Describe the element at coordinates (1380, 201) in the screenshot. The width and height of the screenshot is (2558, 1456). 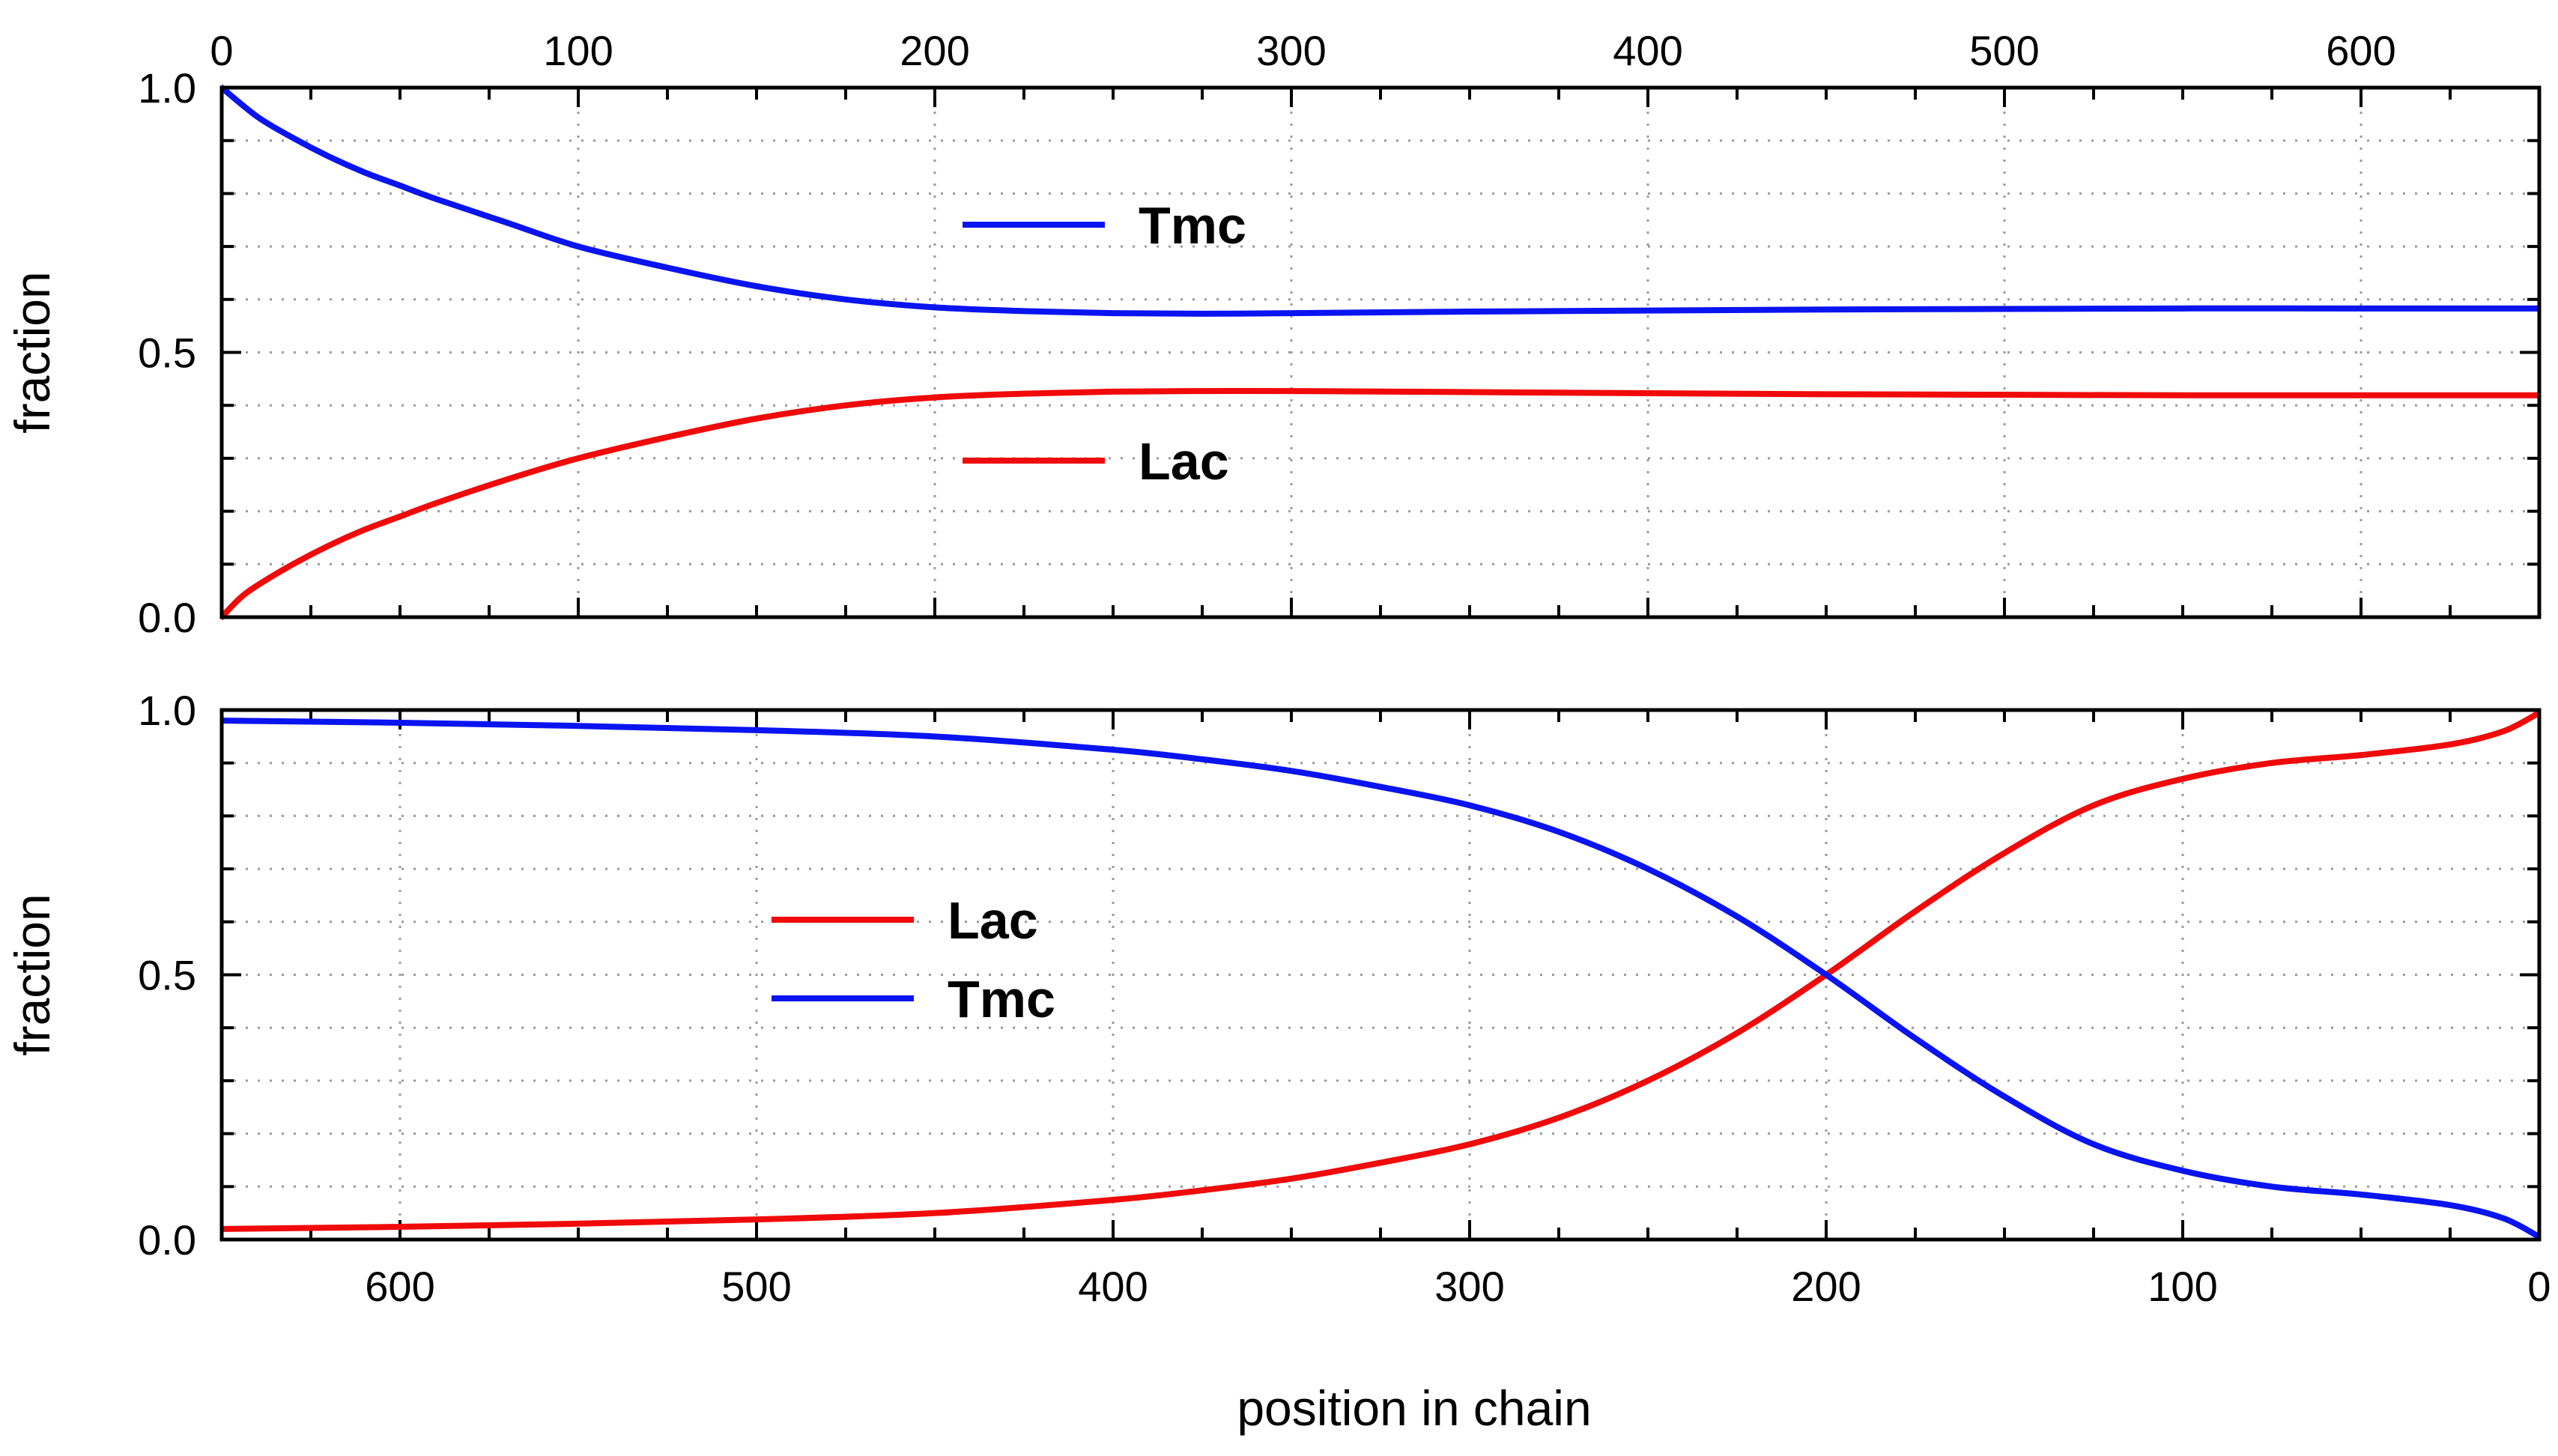
I see `series-line-tmc` at that location.